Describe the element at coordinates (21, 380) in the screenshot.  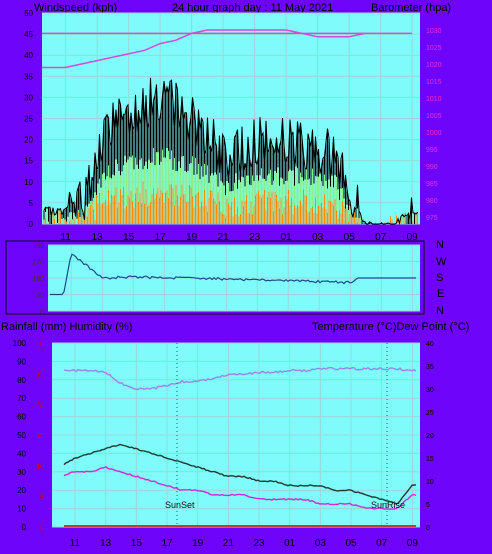
I see `humidity-ytick-label: 80` at that location.